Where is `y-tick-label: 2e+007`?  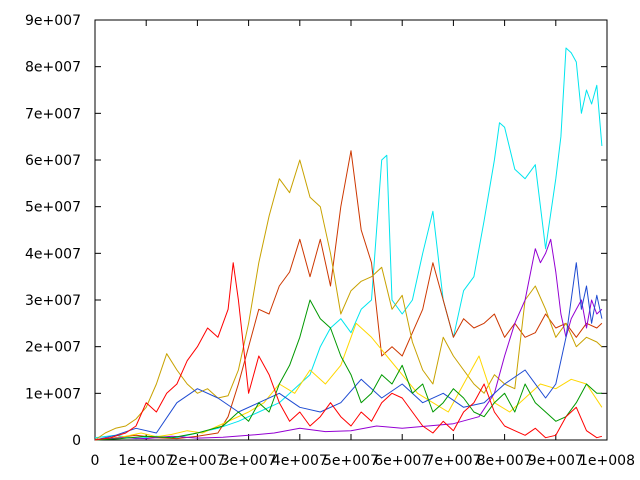 y-tick-label: 2e+007 is located at coordinates (53, 348).